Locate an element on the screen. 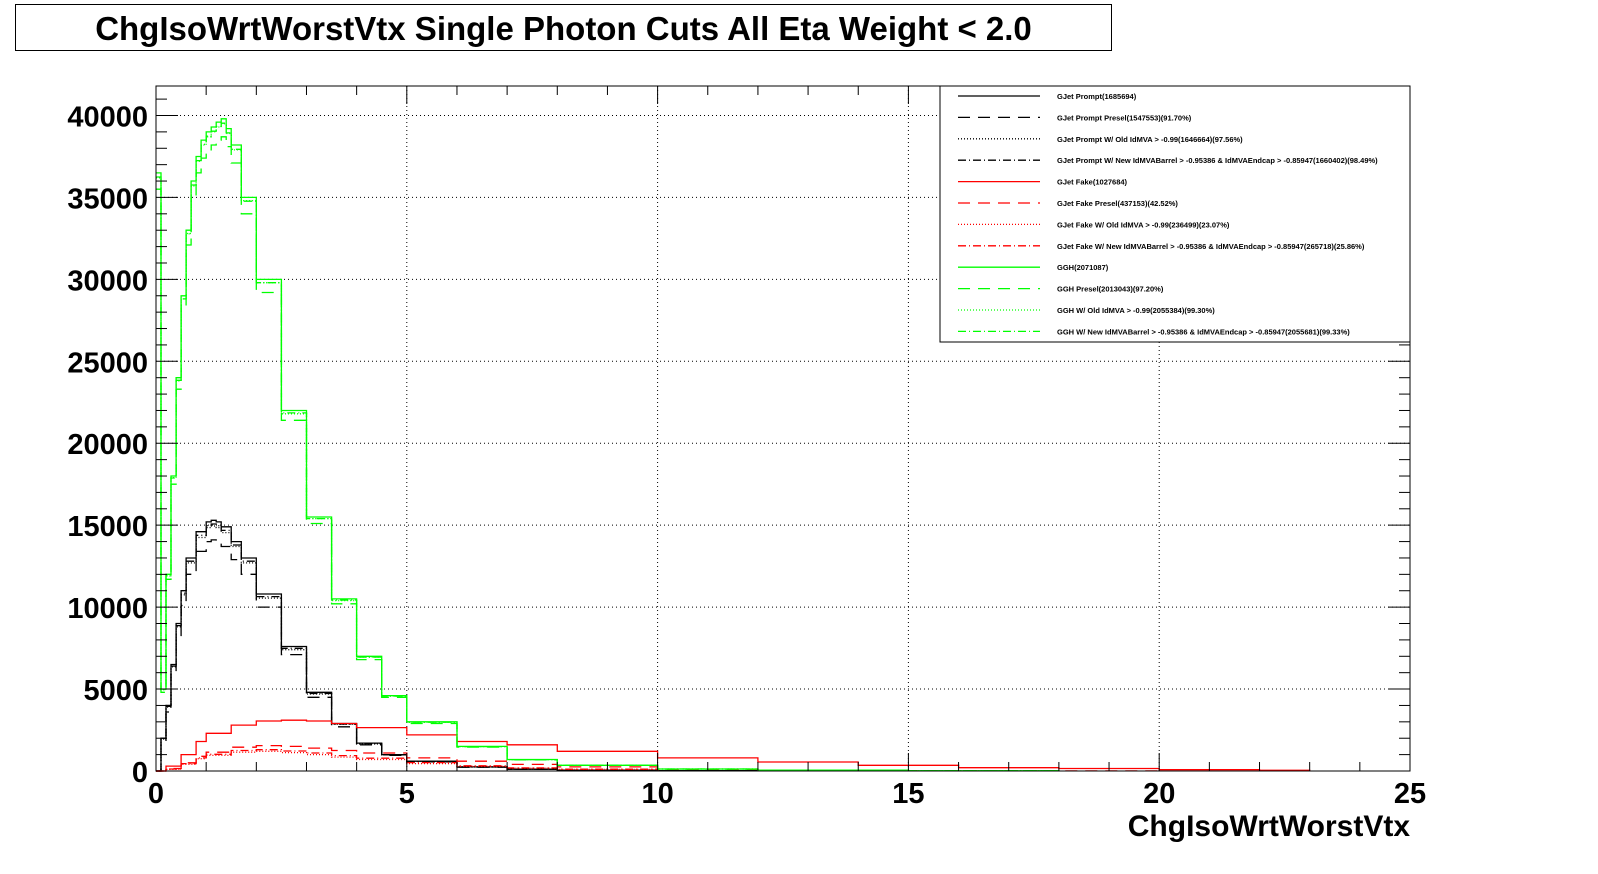 This screenshot has width=1598, height=874. legend-entry: GJet Fake Presel(437153)(42.52%) is located at coordinates (1117, 203).